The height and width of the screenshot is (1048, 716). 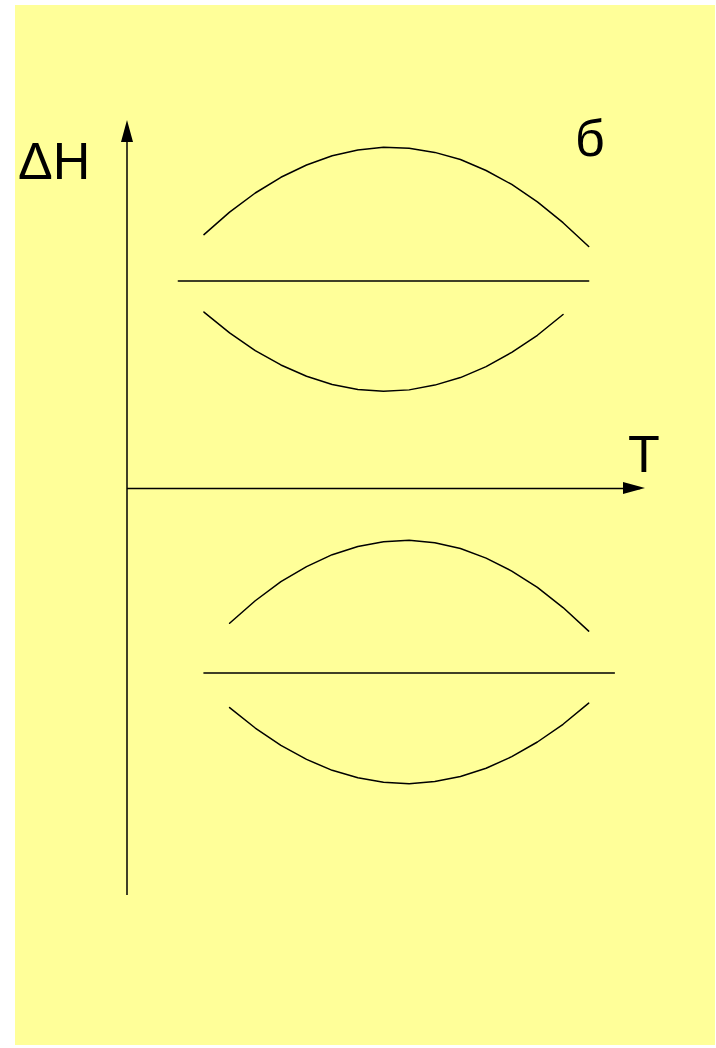 What do you see at coordinates (54, 161) in the screenshot?
I see `y-axis-title: ΔH` at bounding box center [54, 161].